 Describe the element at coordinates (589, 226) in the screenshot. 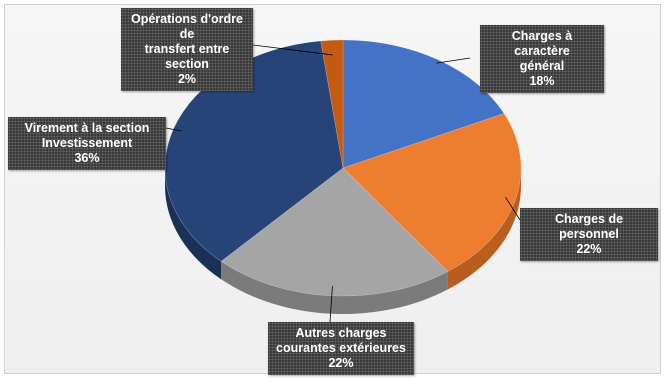

I see `data-label-text: Charges de personnel` at that location.